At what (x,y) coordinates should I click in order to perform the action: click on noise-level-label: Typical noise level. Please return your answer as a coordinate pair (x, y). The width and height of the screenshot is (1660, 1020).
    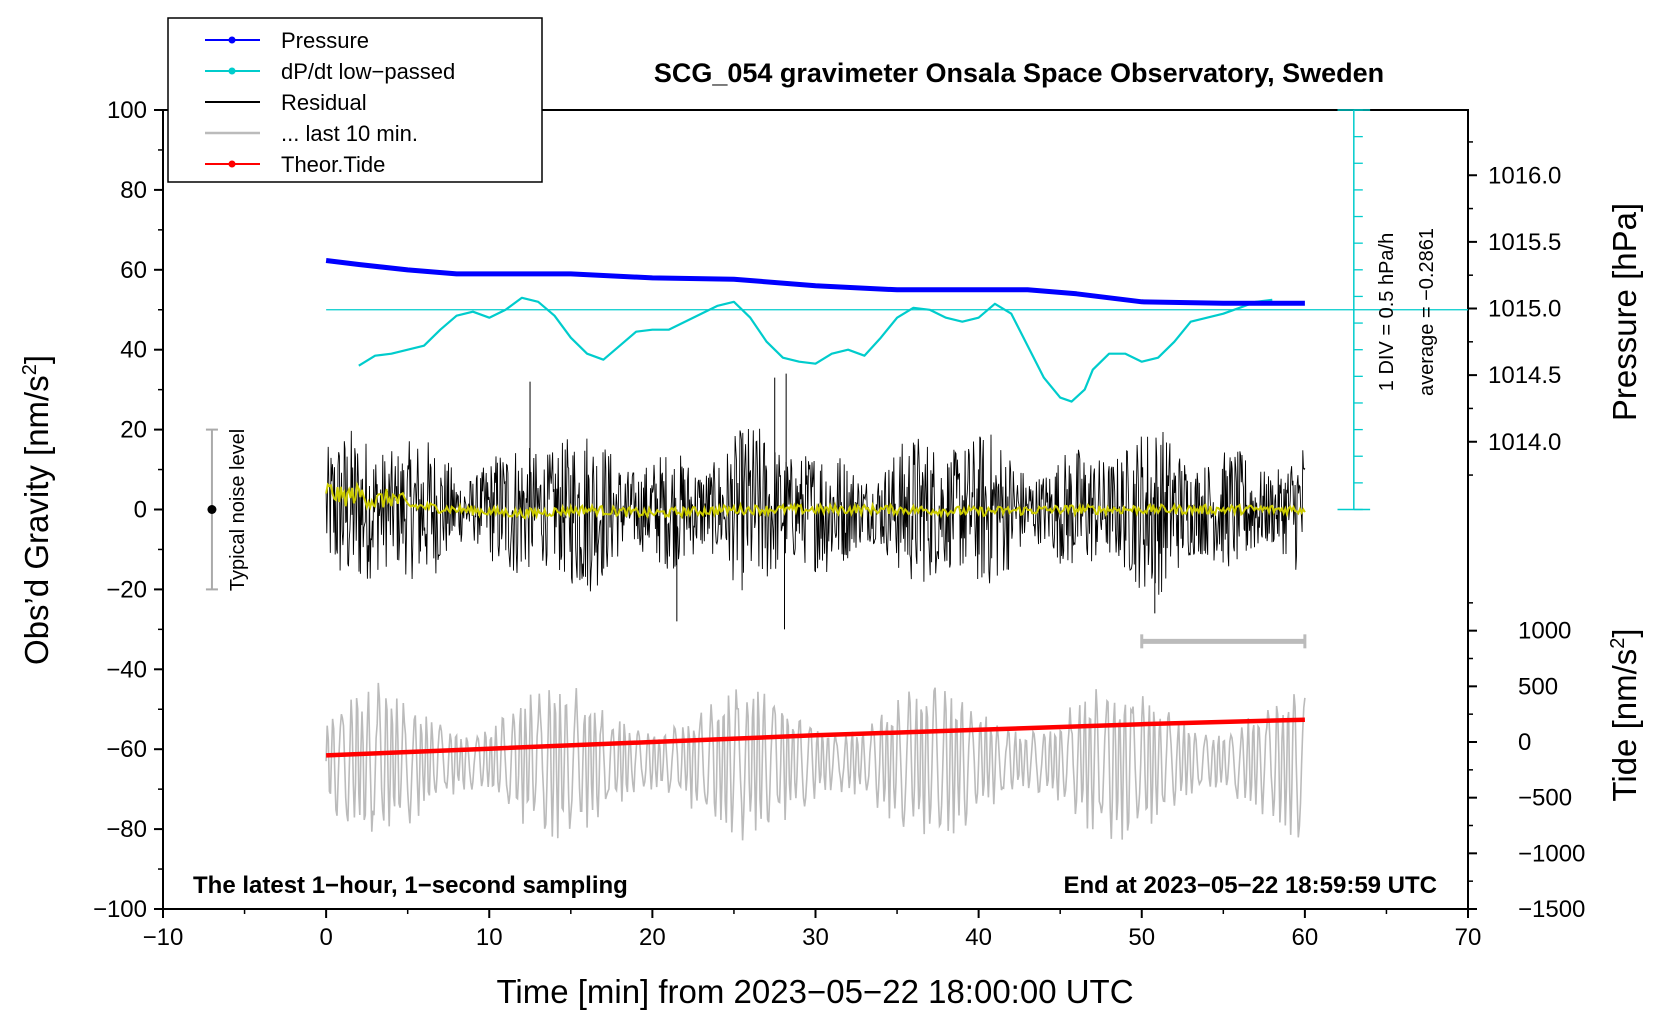
    Looking at the image, I should click on (238, 510).